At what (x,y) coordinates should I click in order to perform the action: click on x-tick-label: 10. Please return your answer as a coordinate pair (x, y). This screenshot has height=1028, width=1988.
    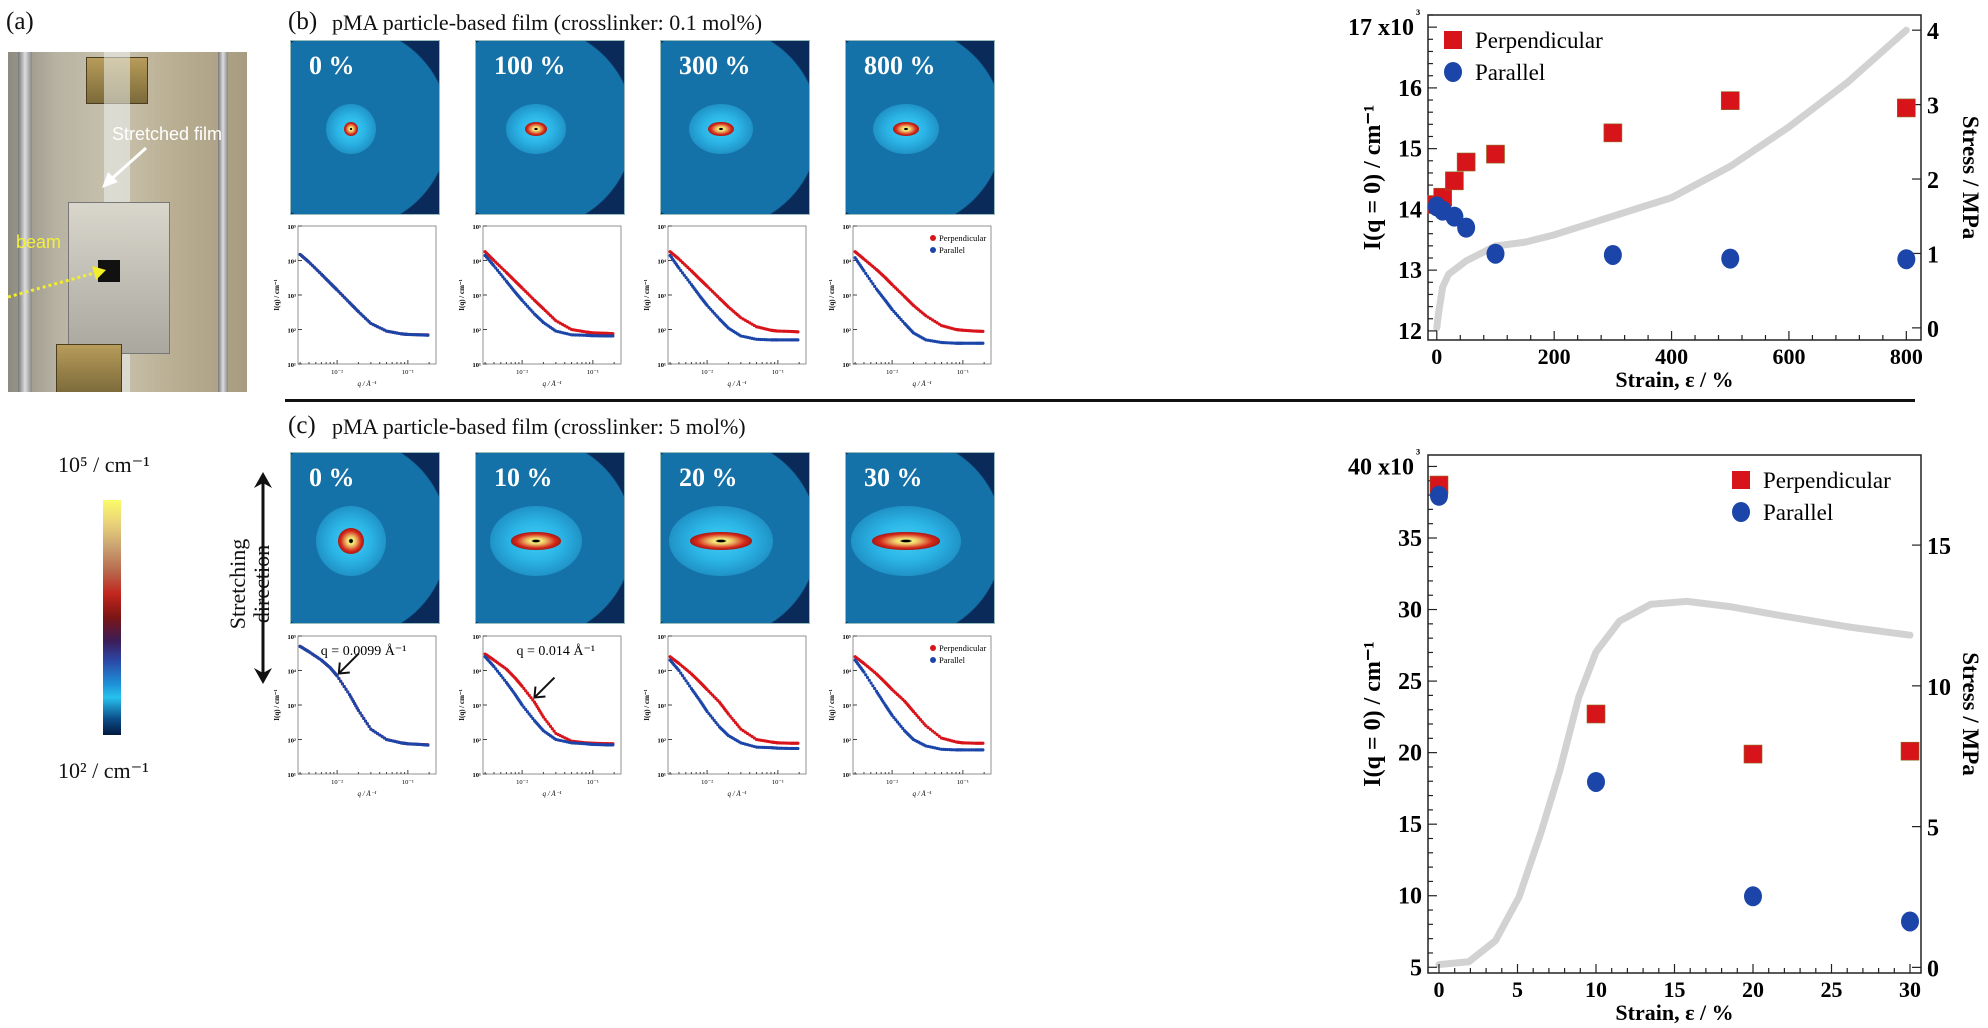
    Looking at the image, I should click on (1596, 989).